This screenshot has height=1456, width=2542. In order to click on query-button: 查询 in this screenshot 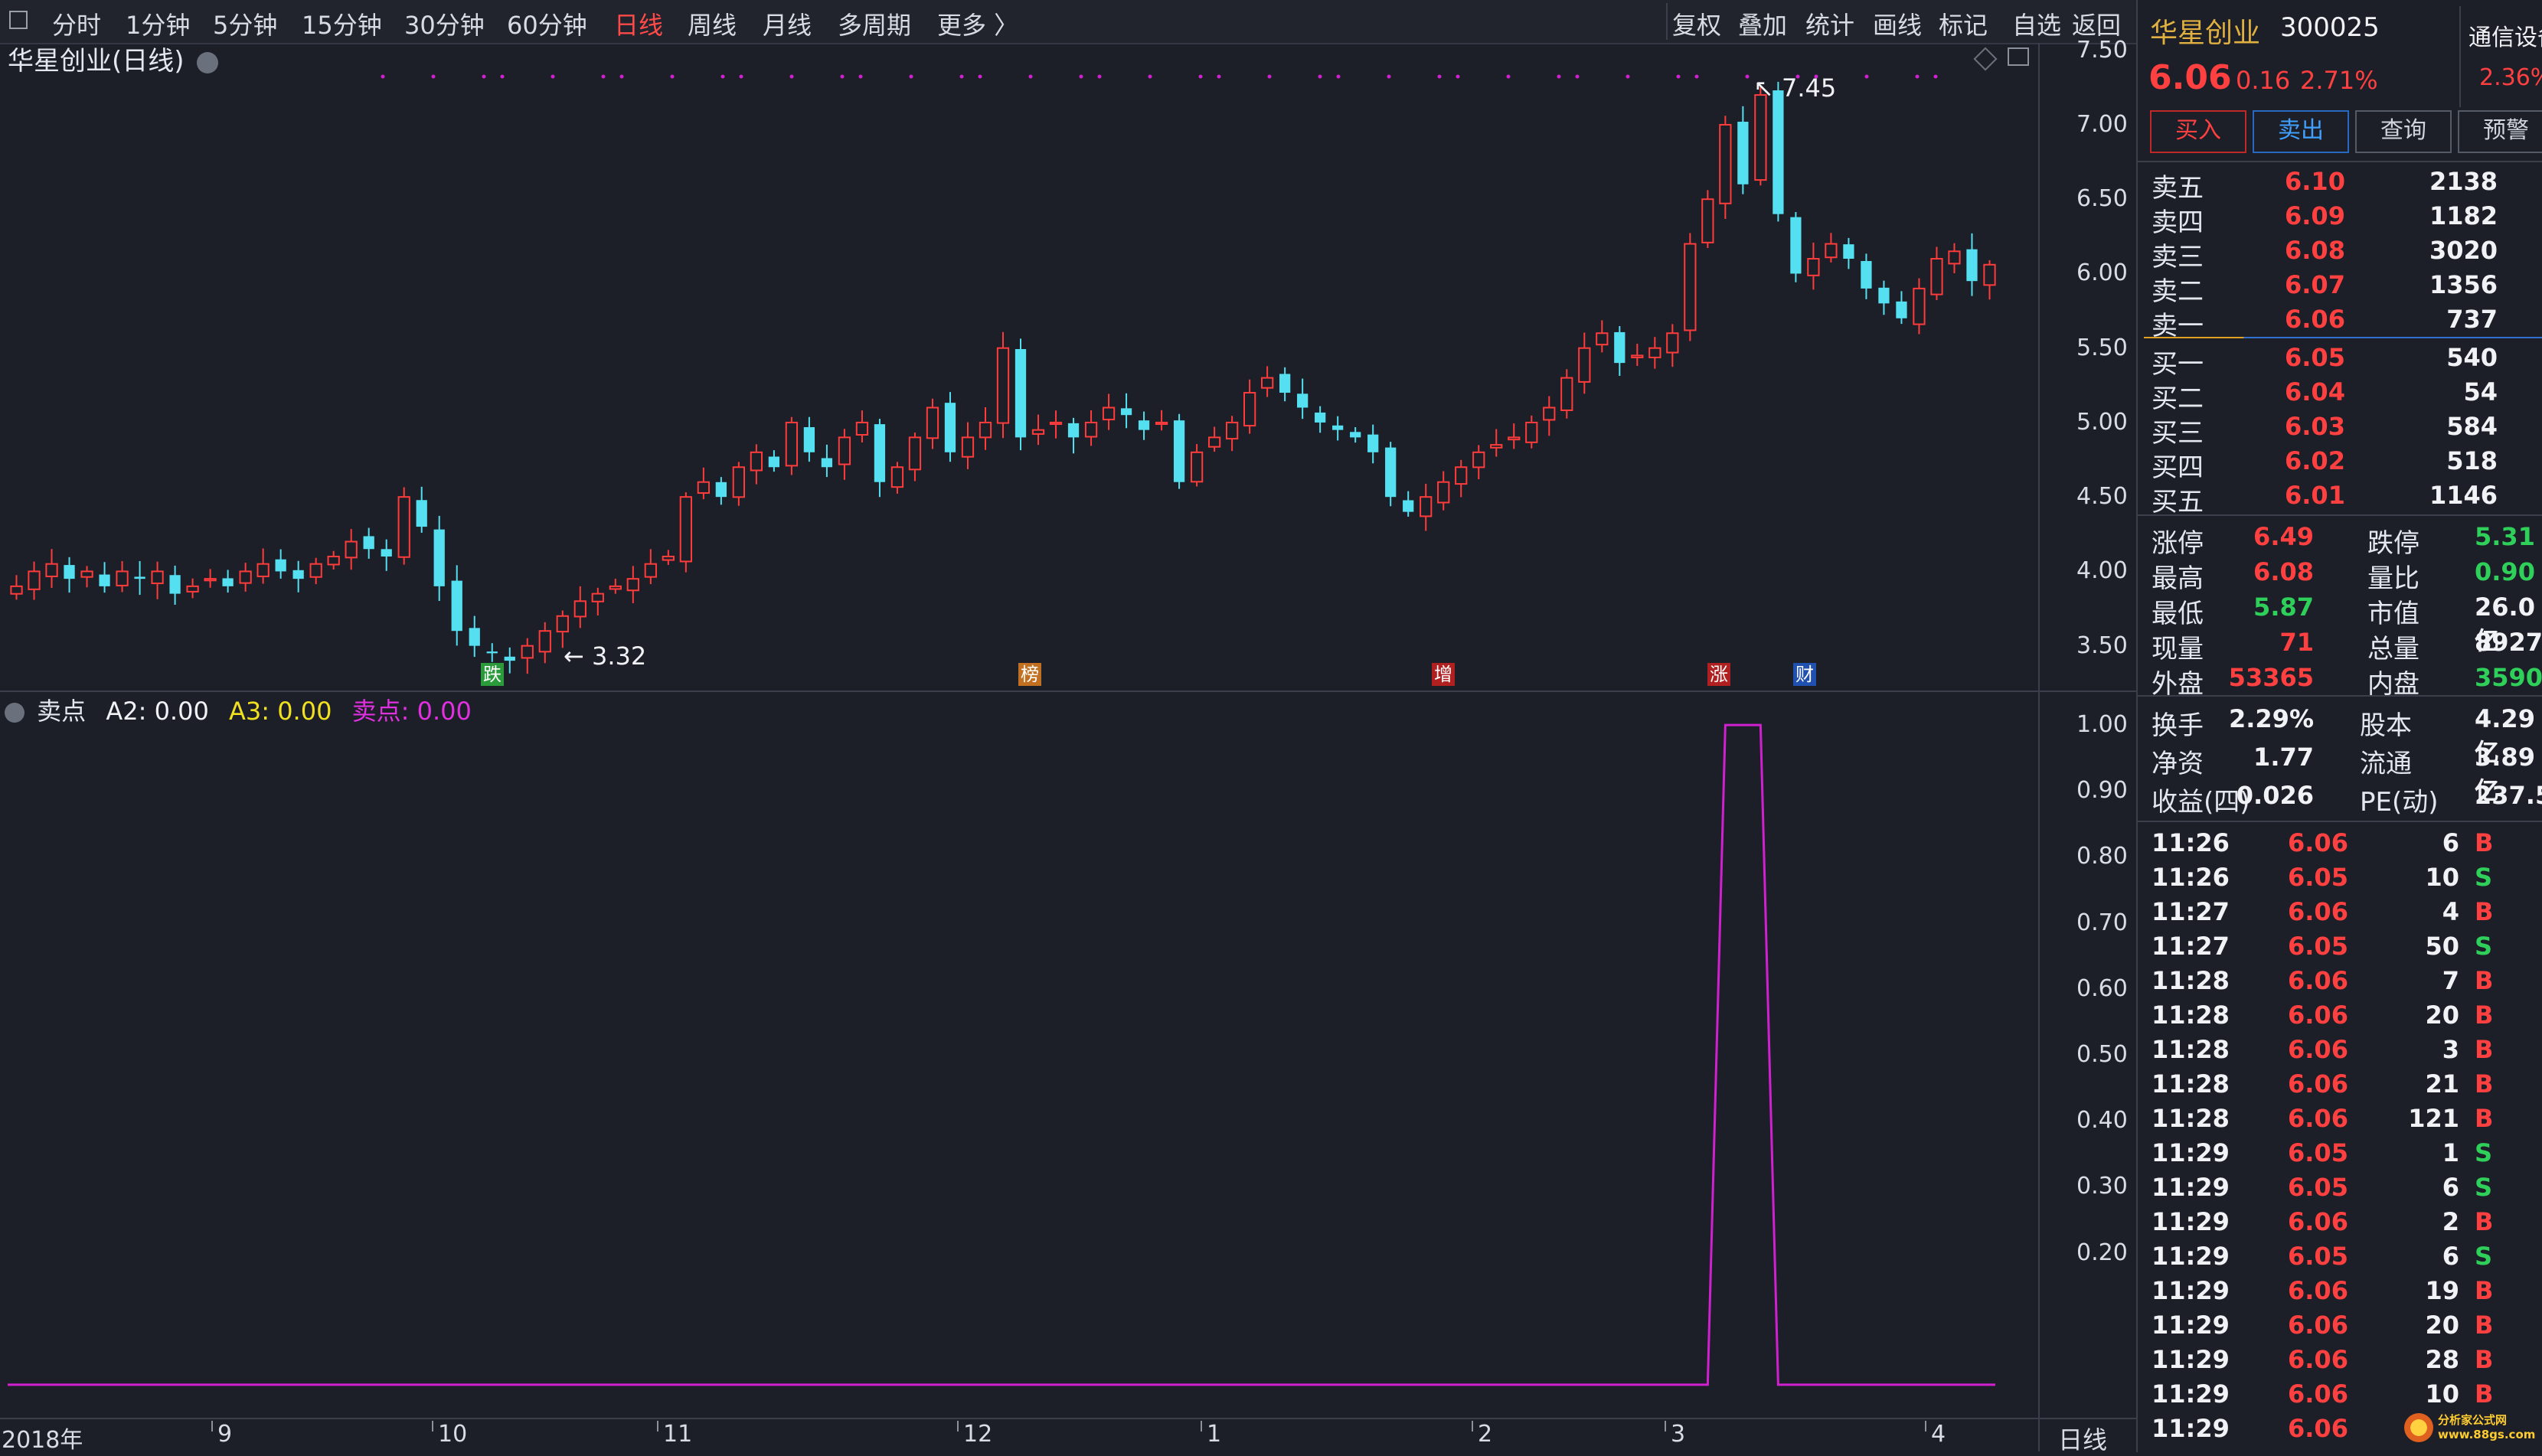, I will do `click(2404, 131)`.